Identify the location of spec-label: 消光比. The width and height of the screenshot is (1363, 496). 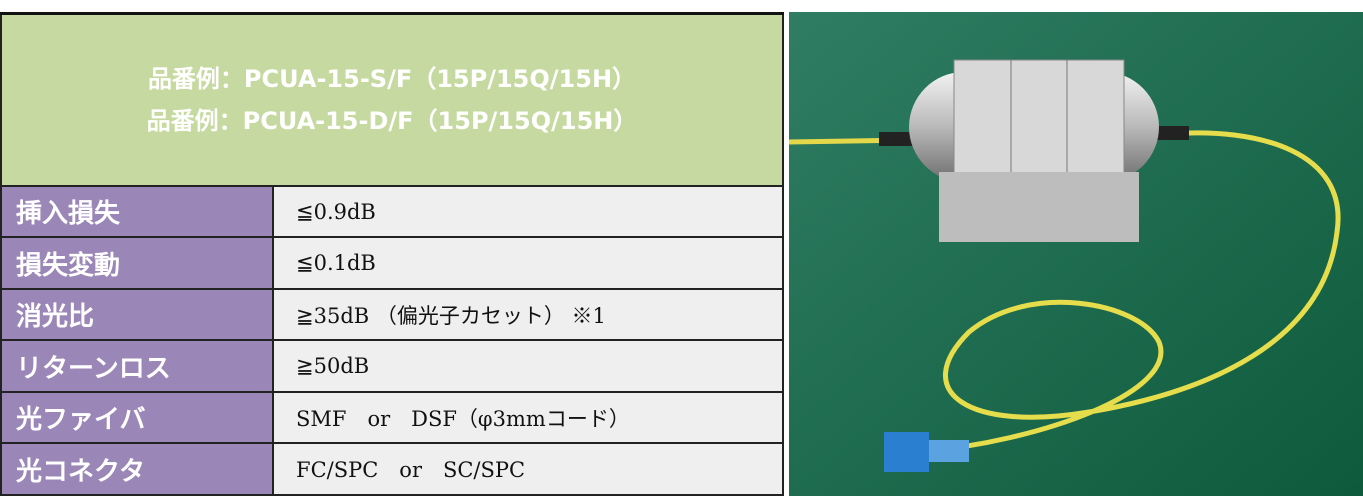
(137, 314).